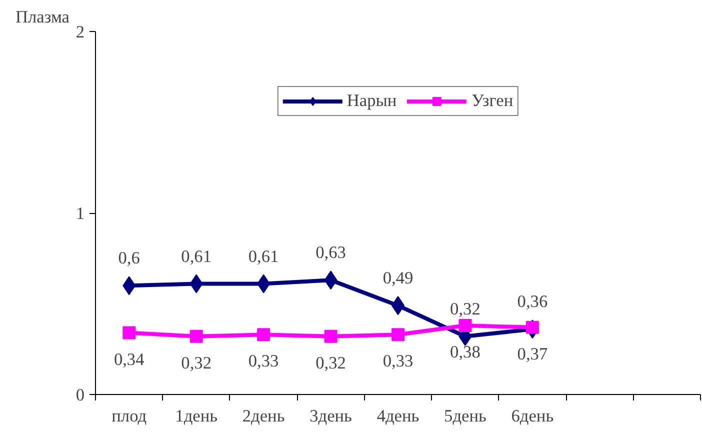 This screenshot has height=436, width=702. I want to click on legend-label: Нарын, so click(371, 101).